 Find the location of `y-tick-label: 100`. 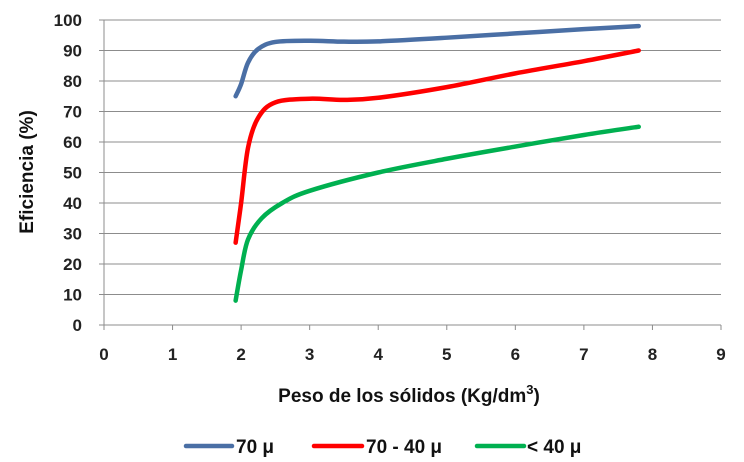

y-tick-label: 100 is located at coordinates (68, 20).